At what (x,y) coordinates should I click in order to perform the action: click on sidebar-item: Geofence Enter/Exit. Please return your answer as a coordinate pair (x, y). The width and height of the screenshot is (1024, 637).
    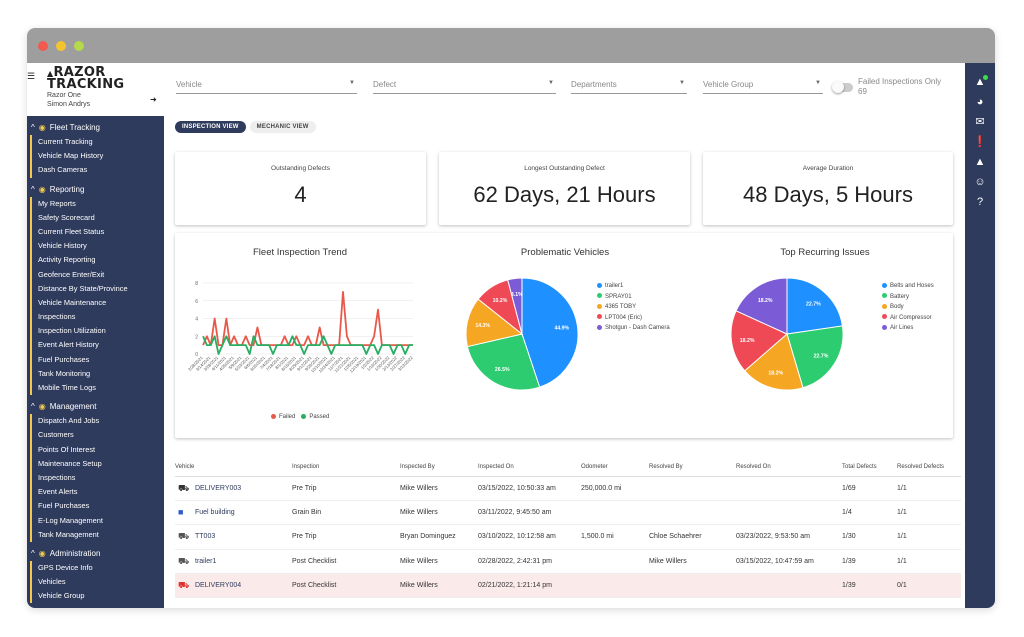
    Looking at the image, I should click on (97, 274).